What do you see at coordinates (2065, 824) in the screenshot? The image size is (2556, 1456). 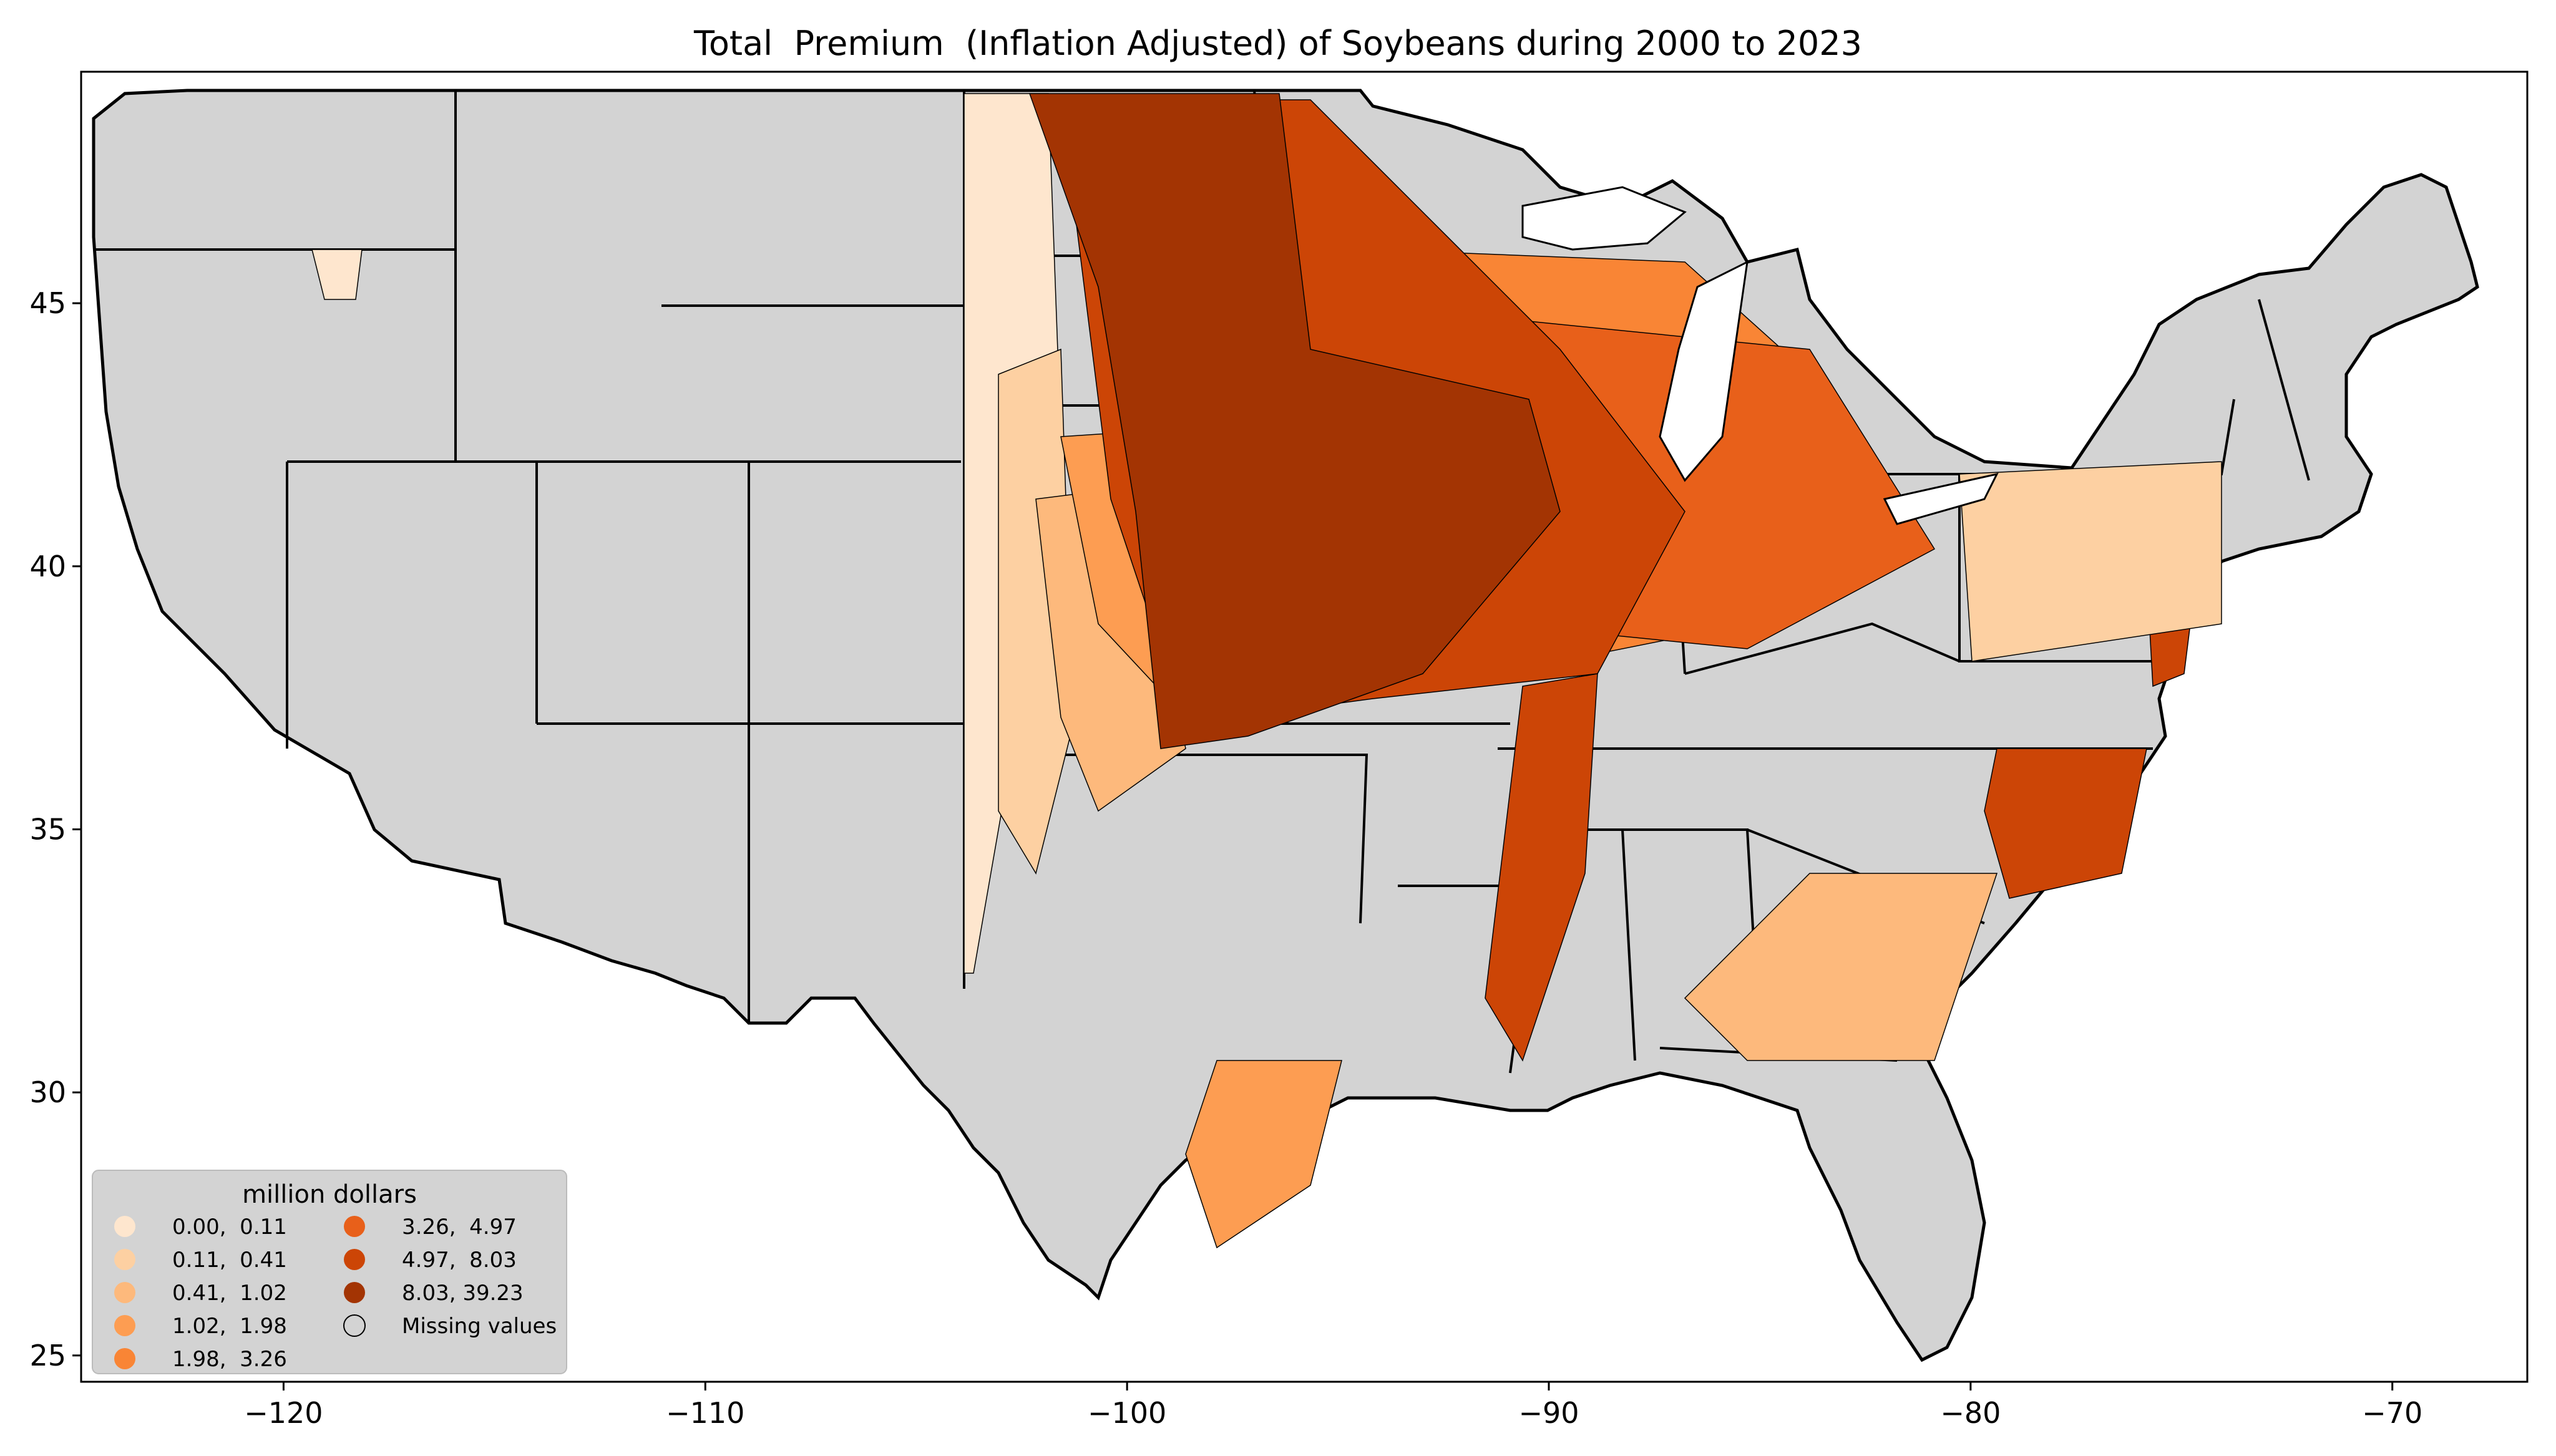 I see `region-carolina` at bounding box center [2065, 824].